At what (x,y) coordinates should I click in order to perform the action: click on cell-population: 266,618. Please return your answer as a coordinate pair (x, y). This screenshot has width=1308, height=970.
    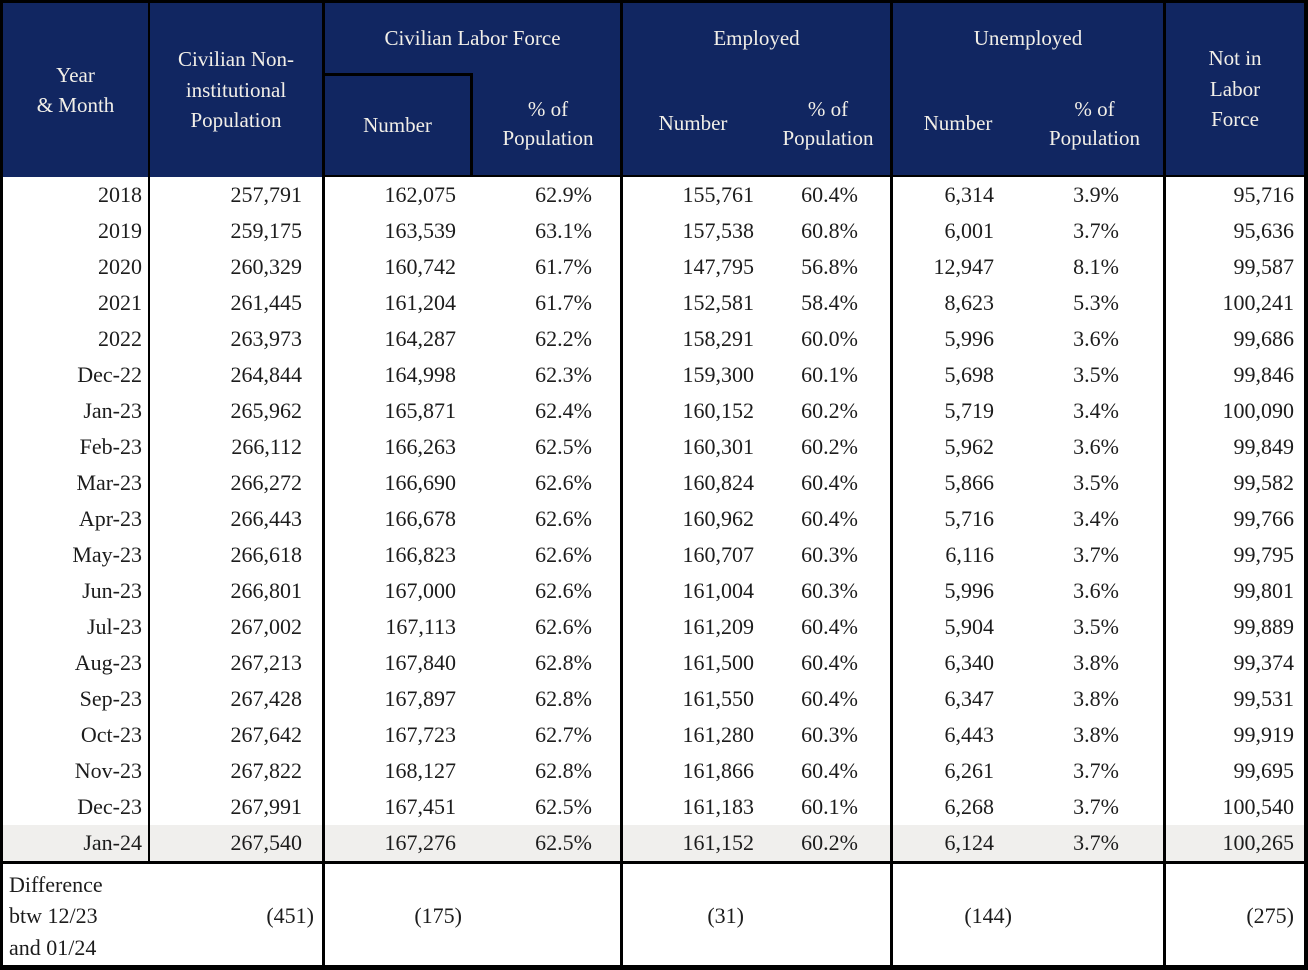
    Looking at the image, I should click on (235, 555).